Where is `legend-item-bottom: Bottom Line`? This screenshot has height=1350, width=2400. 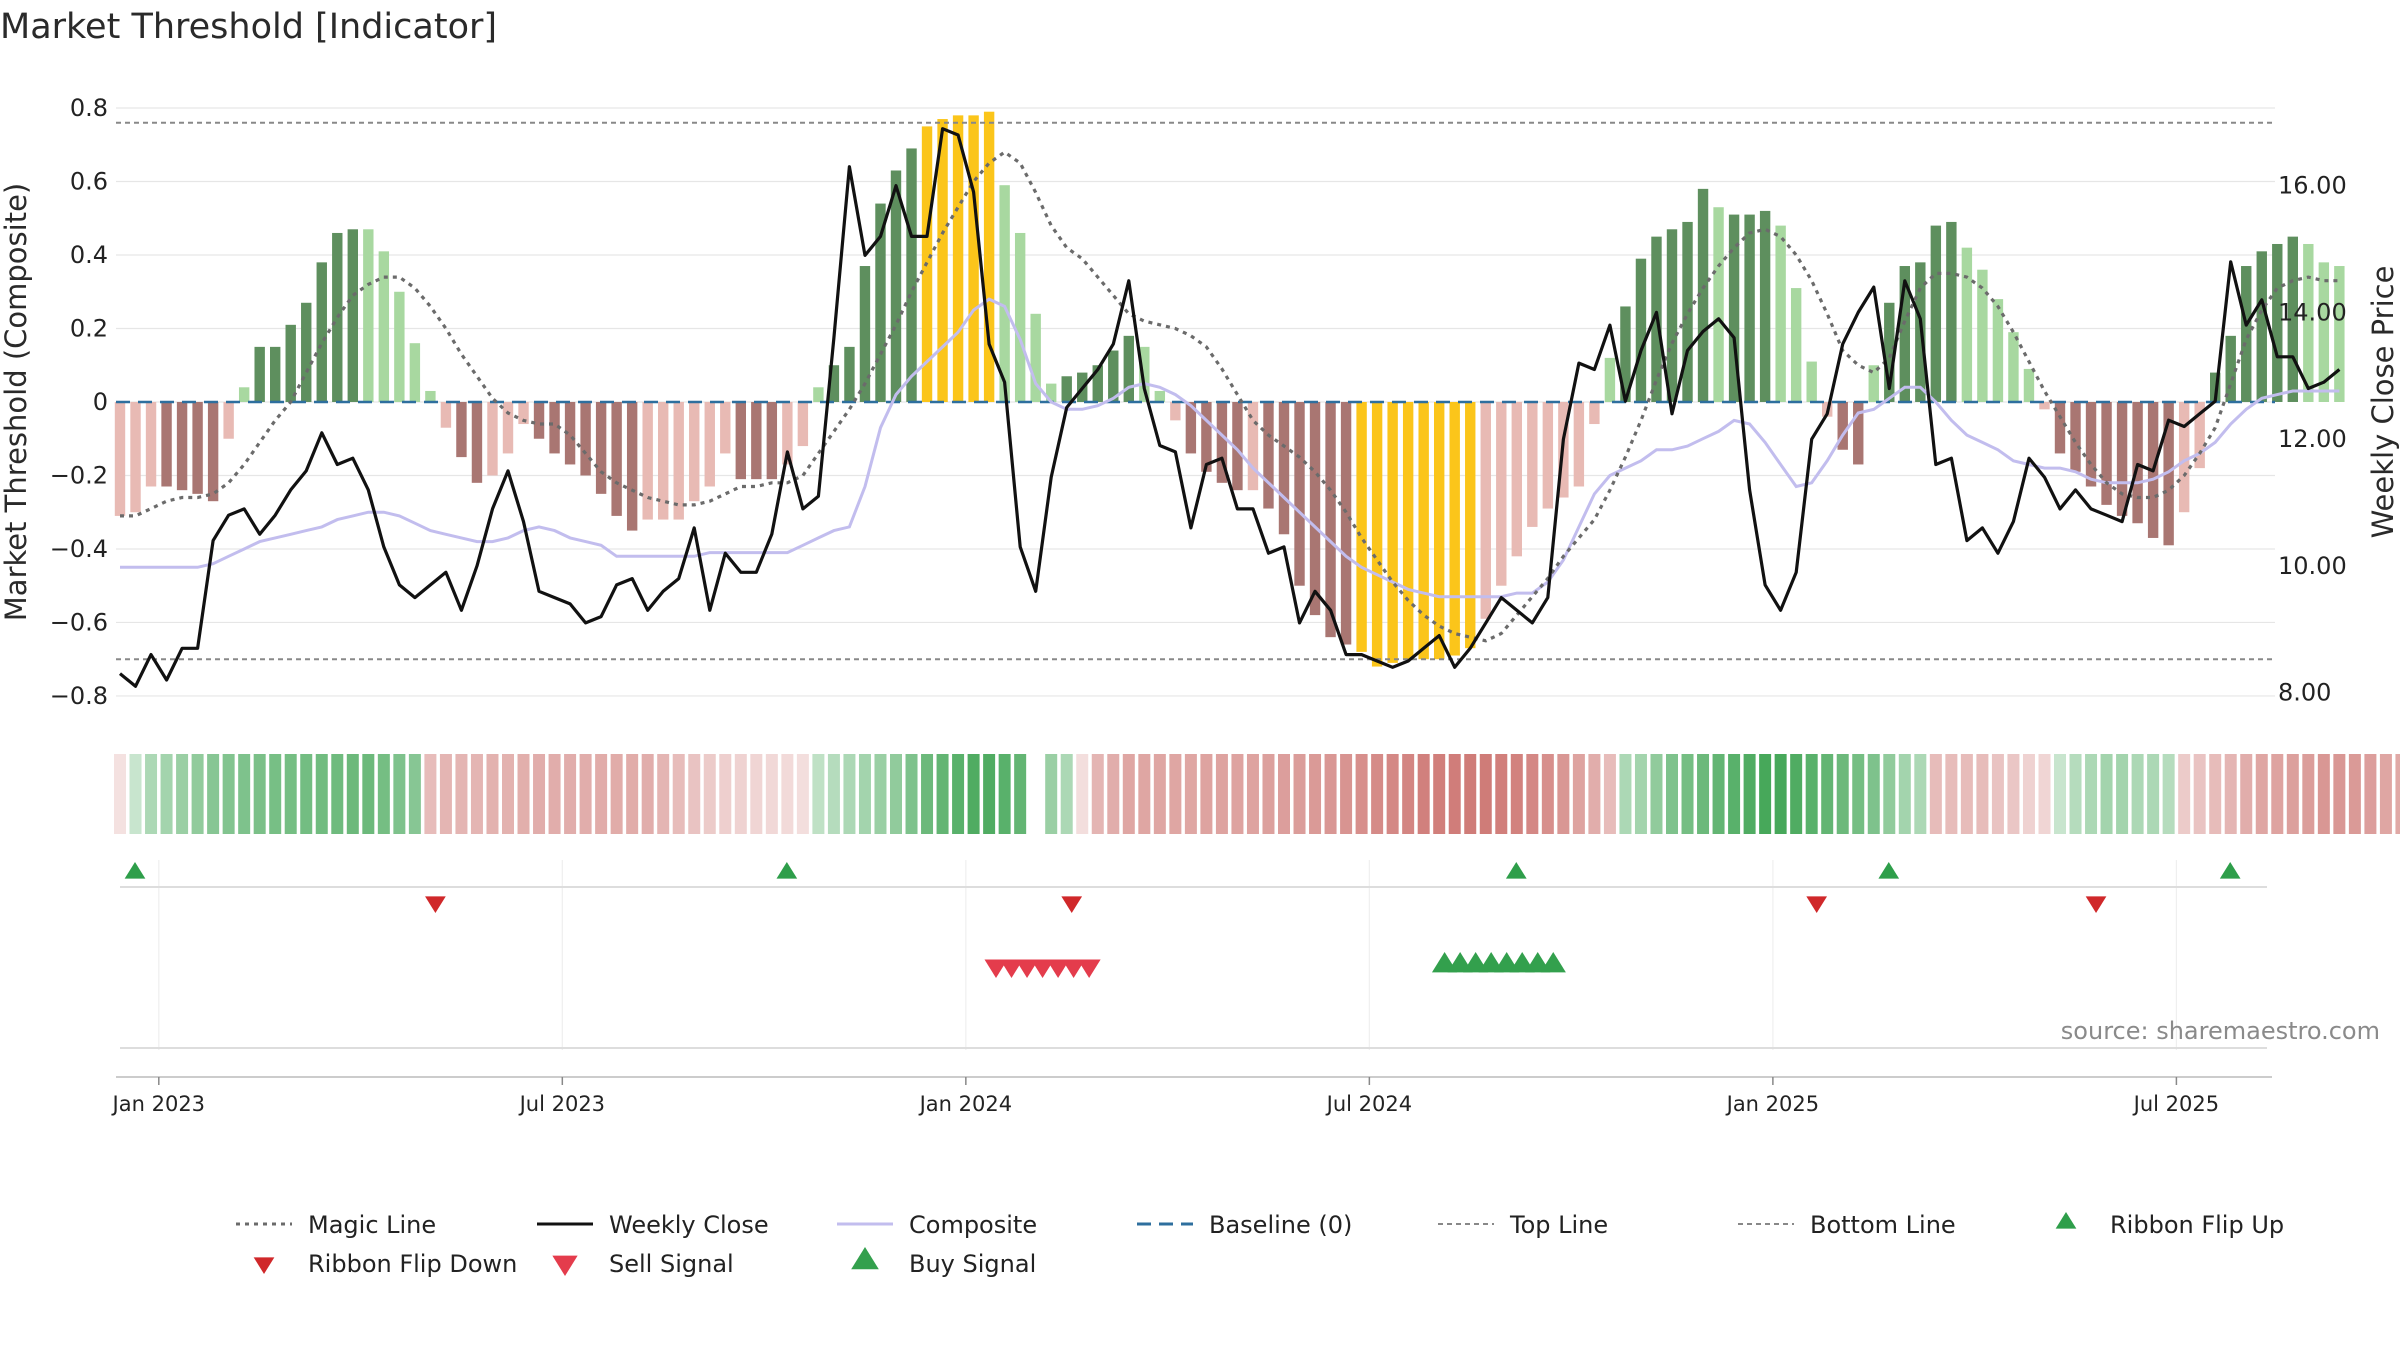 legend-item-bottom: Bottom Line is located at coordinates (1847, 1225).